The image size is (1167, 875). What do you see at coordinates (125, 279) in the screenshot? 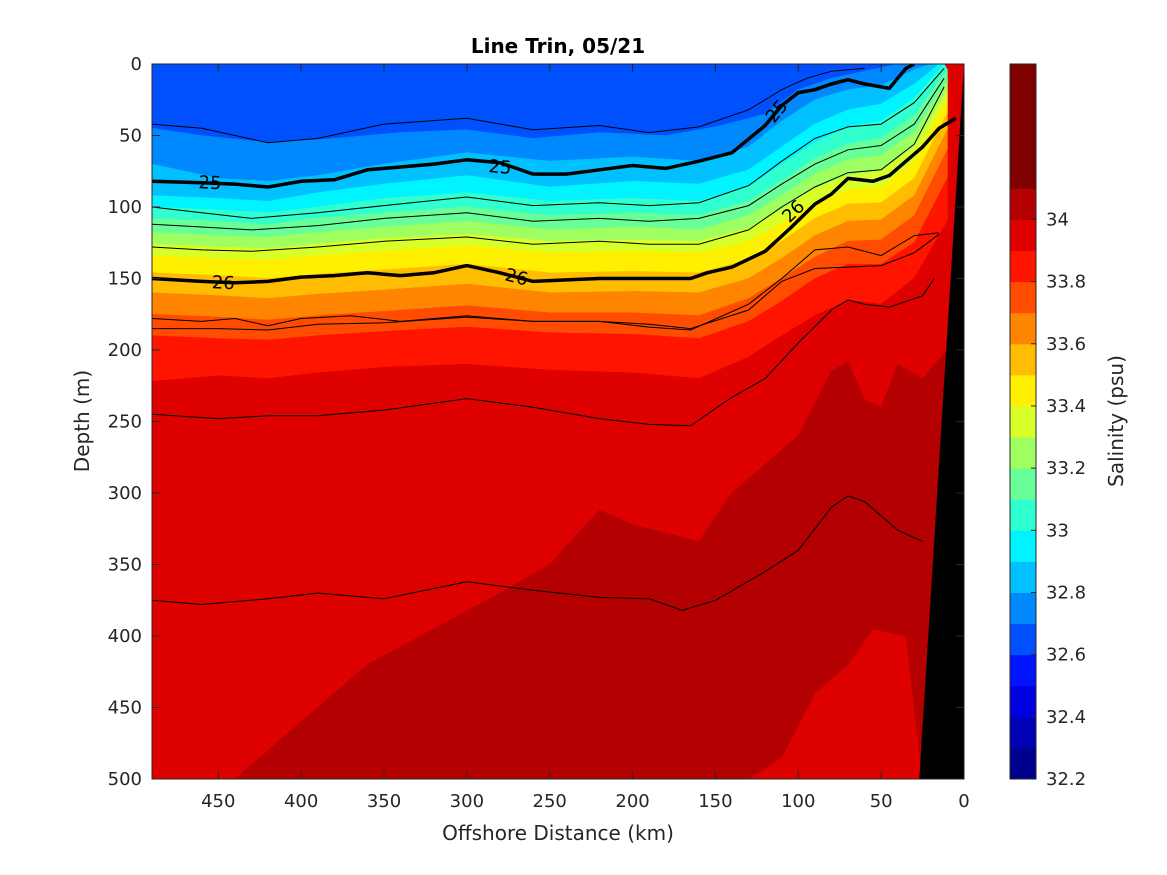
I see `y-tick-label: 150` at bounding box center [125, 279].